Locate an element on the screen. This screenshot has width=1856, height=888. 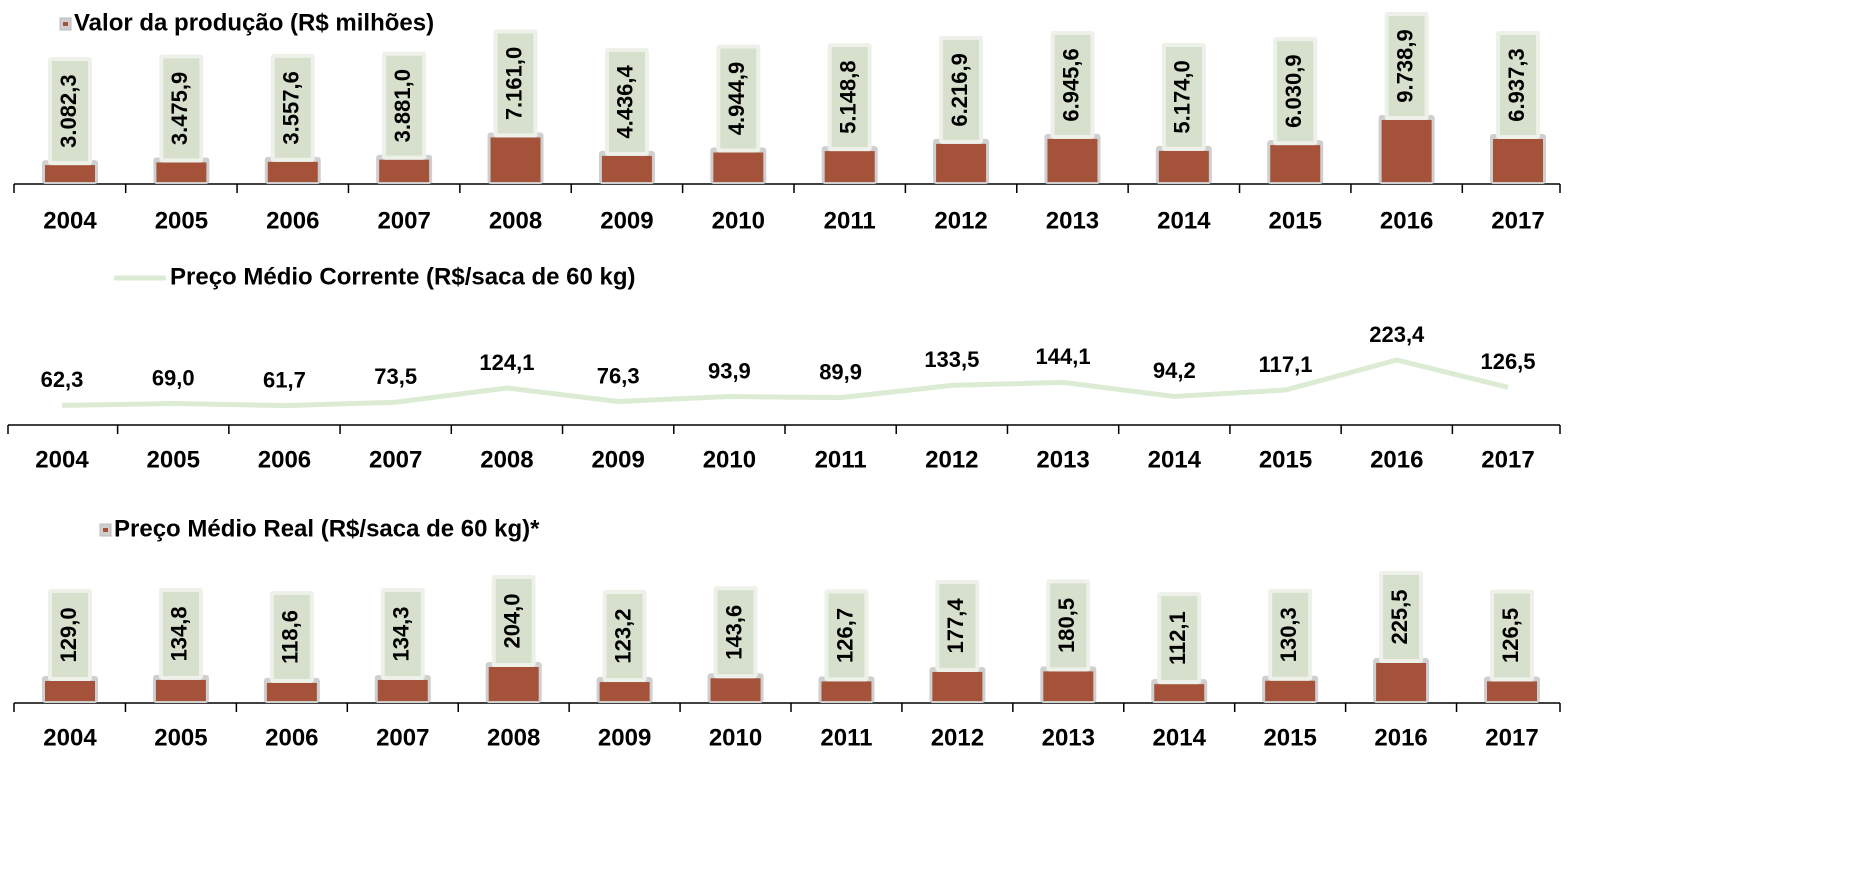
value-label: 117,1 is located at coordinates (1286, 364).